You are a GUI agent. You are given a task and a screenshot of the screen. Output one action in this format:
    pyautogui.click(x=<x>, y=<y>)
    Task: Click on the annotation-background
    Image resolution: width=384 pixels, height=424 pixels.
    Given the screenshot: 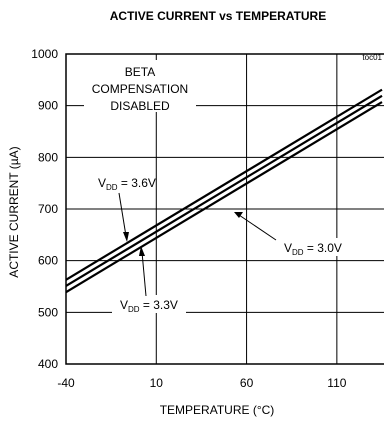 What is the action you would take?
    pyautogui.click(x=140, y=86)
    